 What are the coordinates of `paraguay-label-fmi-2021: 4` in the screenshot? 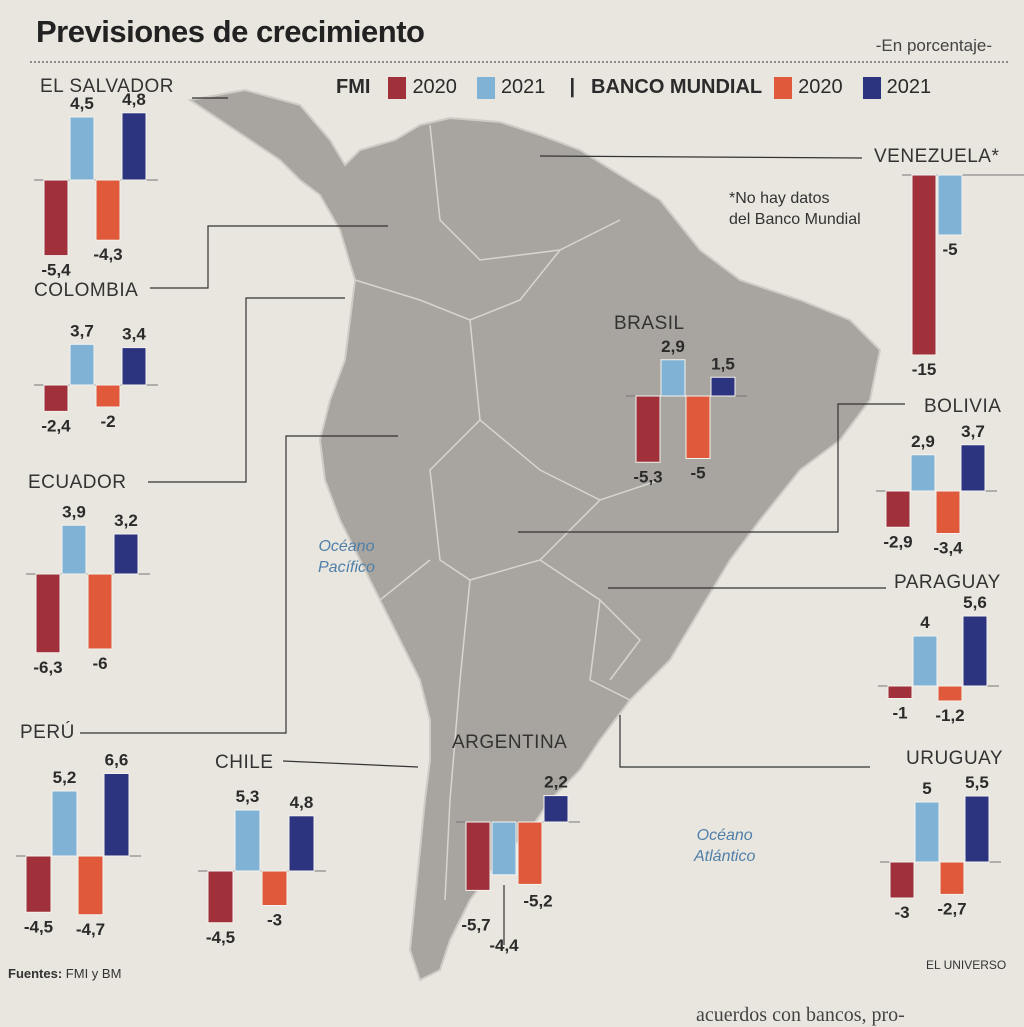 It's located at (925, 622).